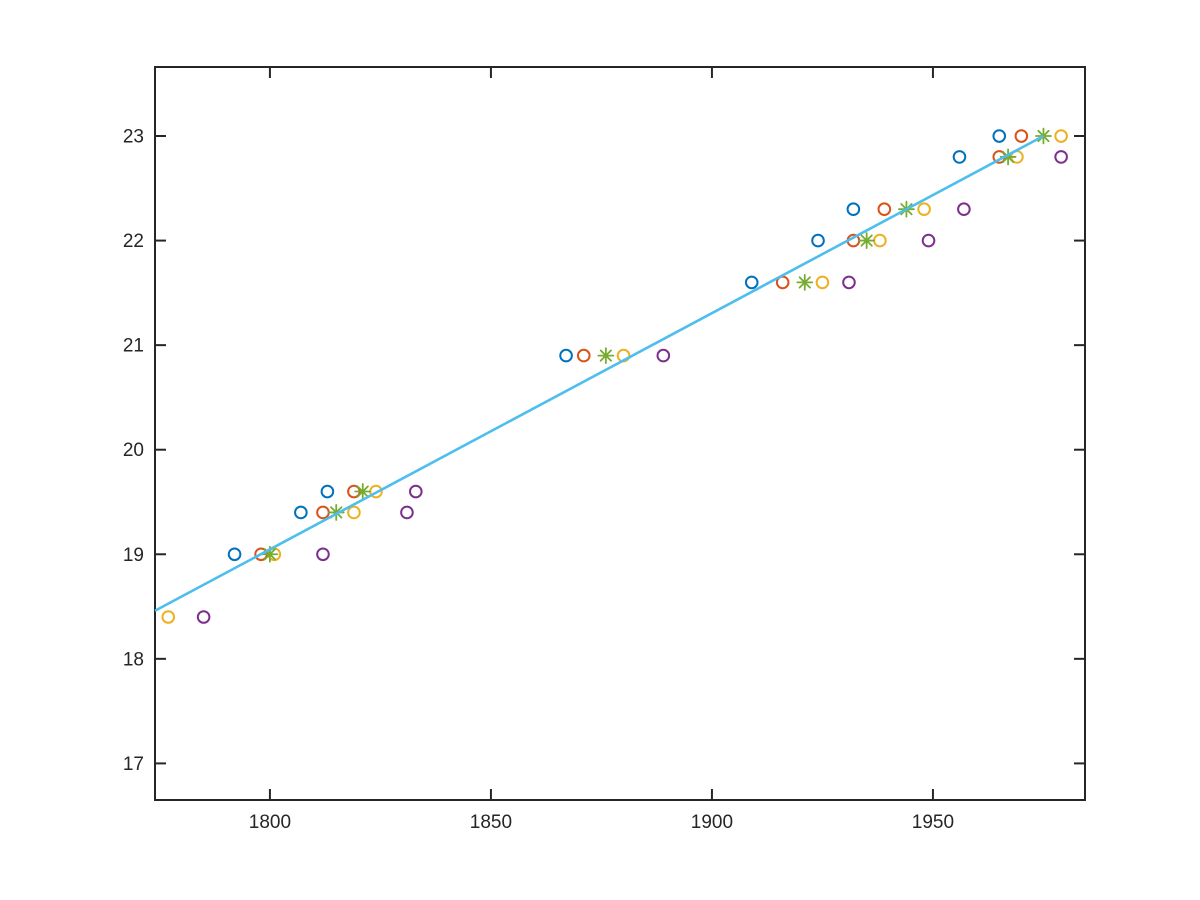  What do you see at coordinates (133, 137) in the screenshot?
I see `y-tick-label: 23` at bounding box center [133, 137].